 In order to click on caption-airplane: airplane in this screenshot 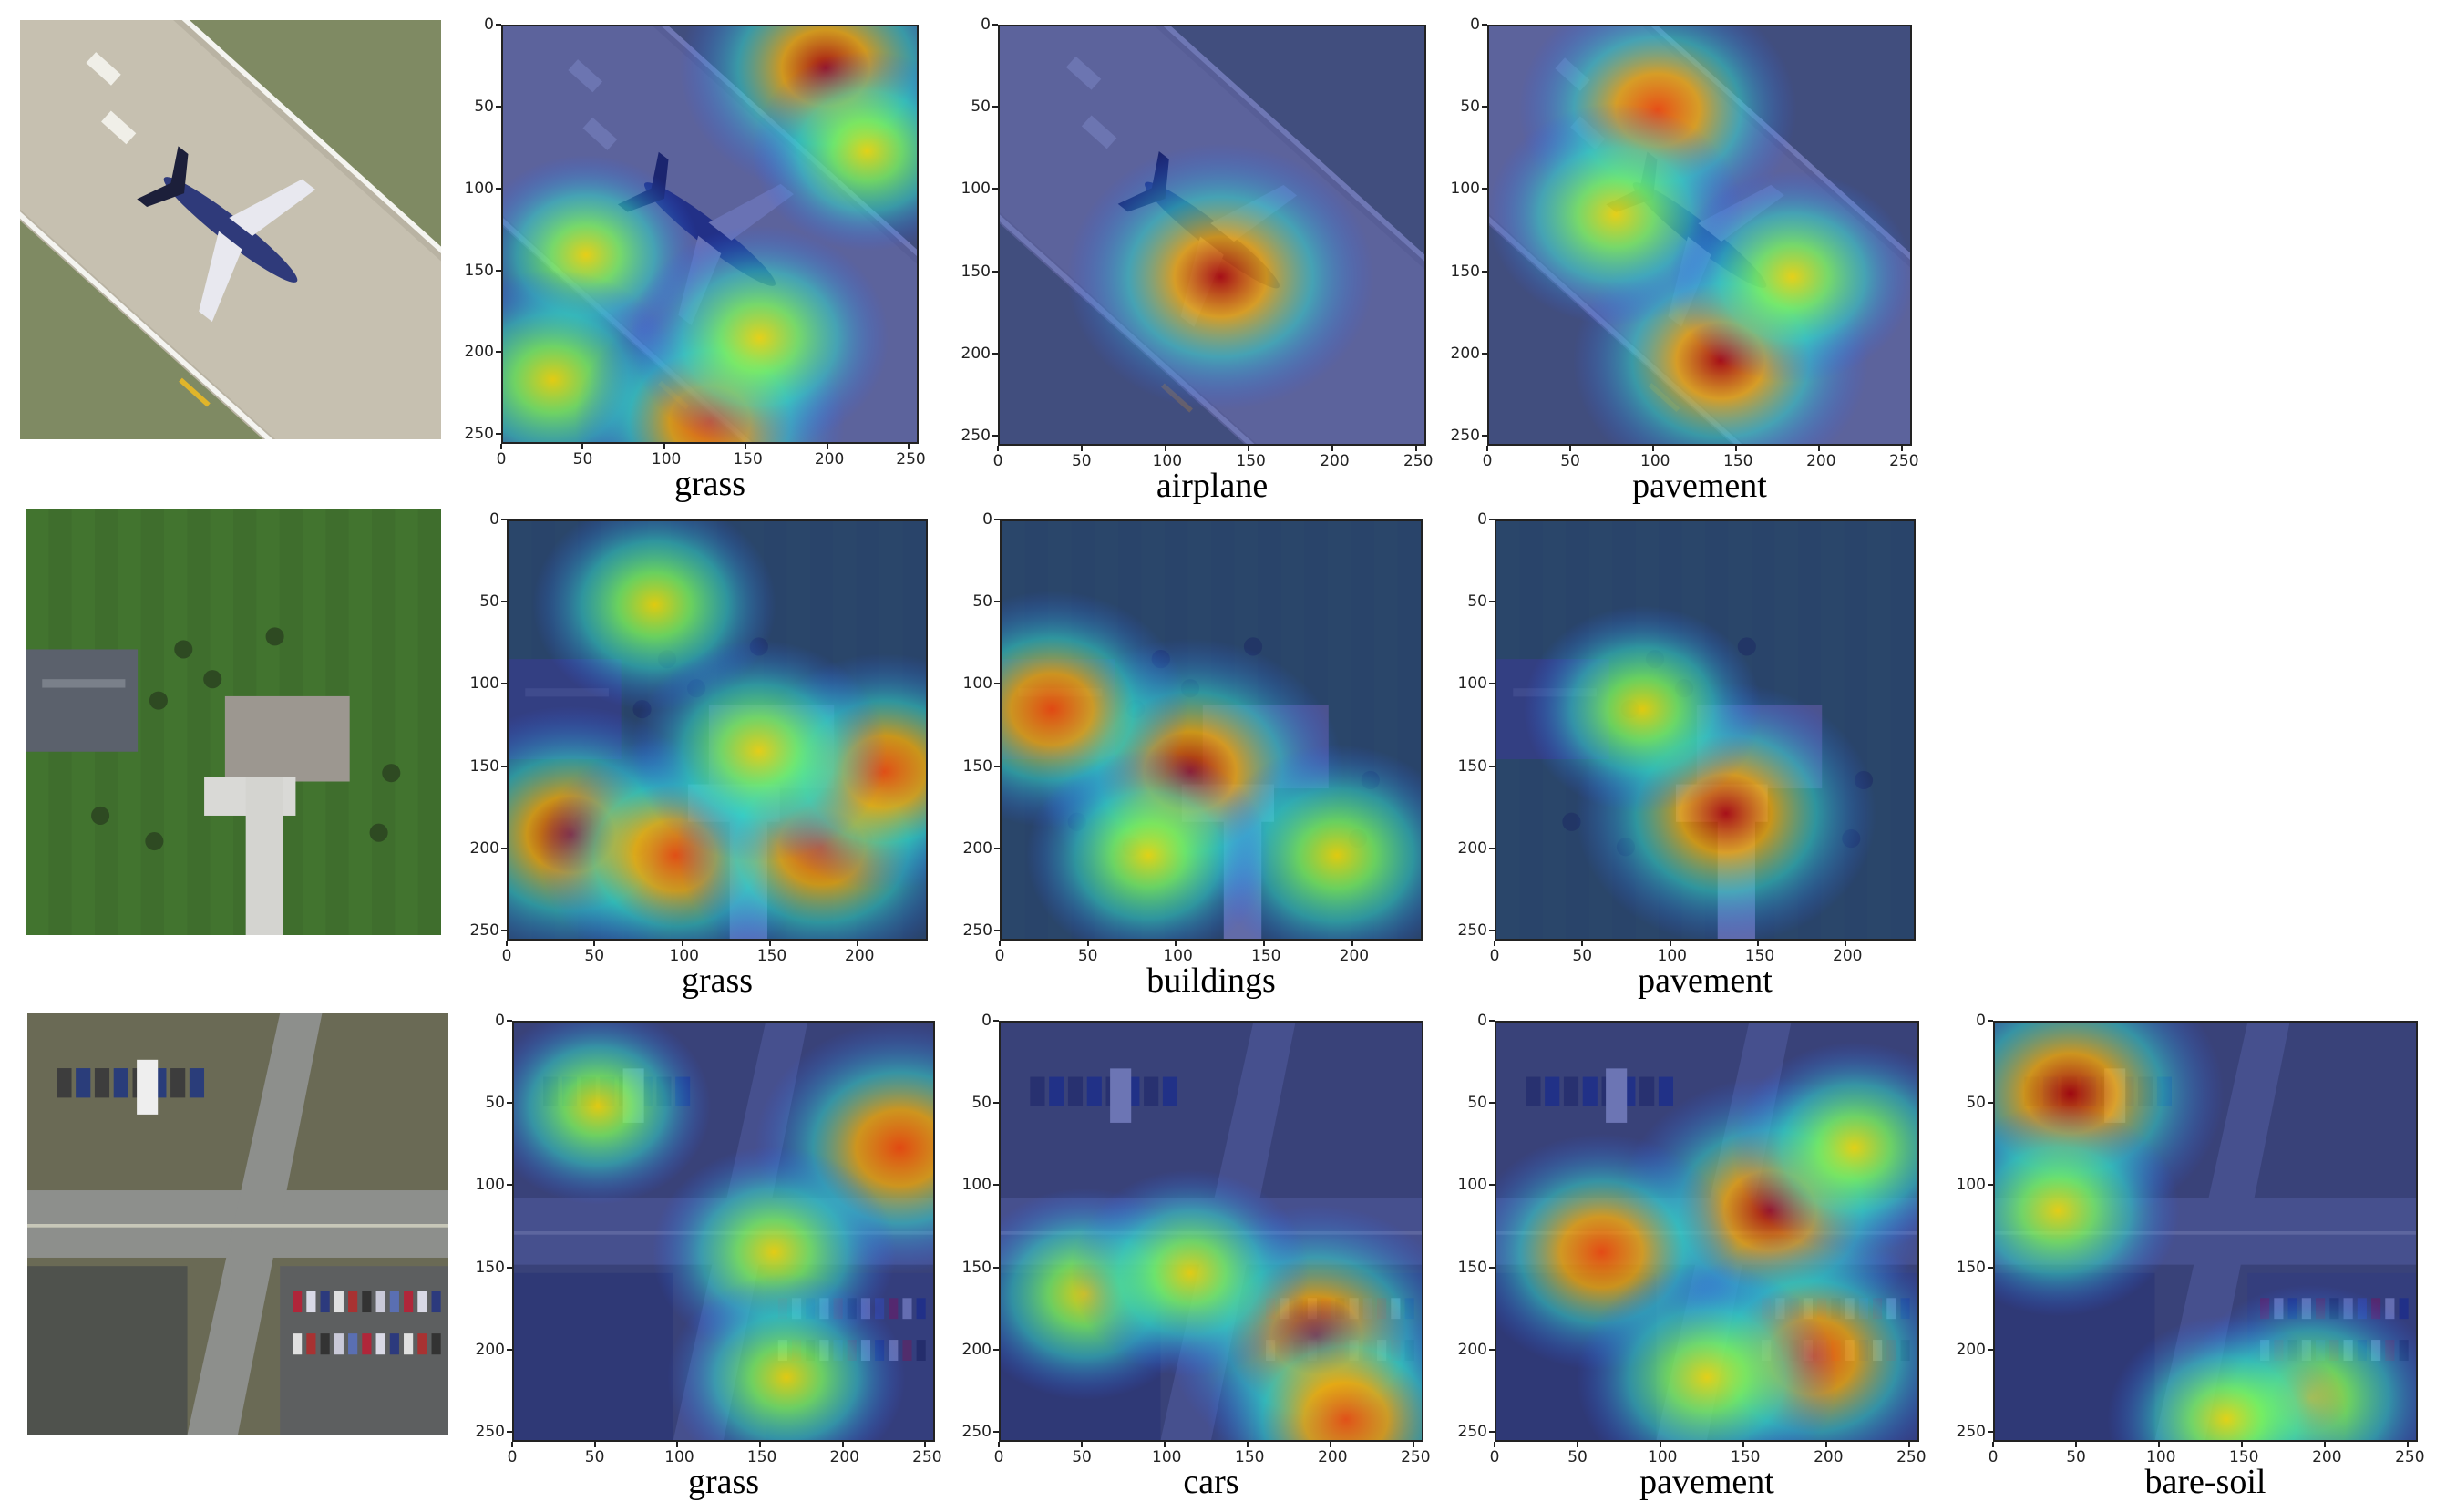, I will do `click(1212, 486)`.